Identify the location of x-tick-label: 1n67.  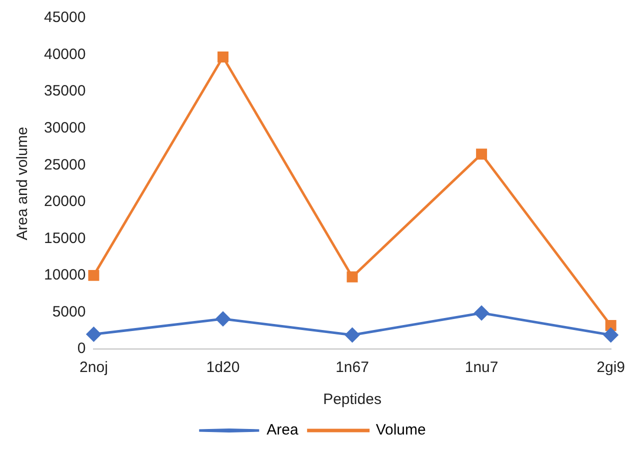
(352, 367).